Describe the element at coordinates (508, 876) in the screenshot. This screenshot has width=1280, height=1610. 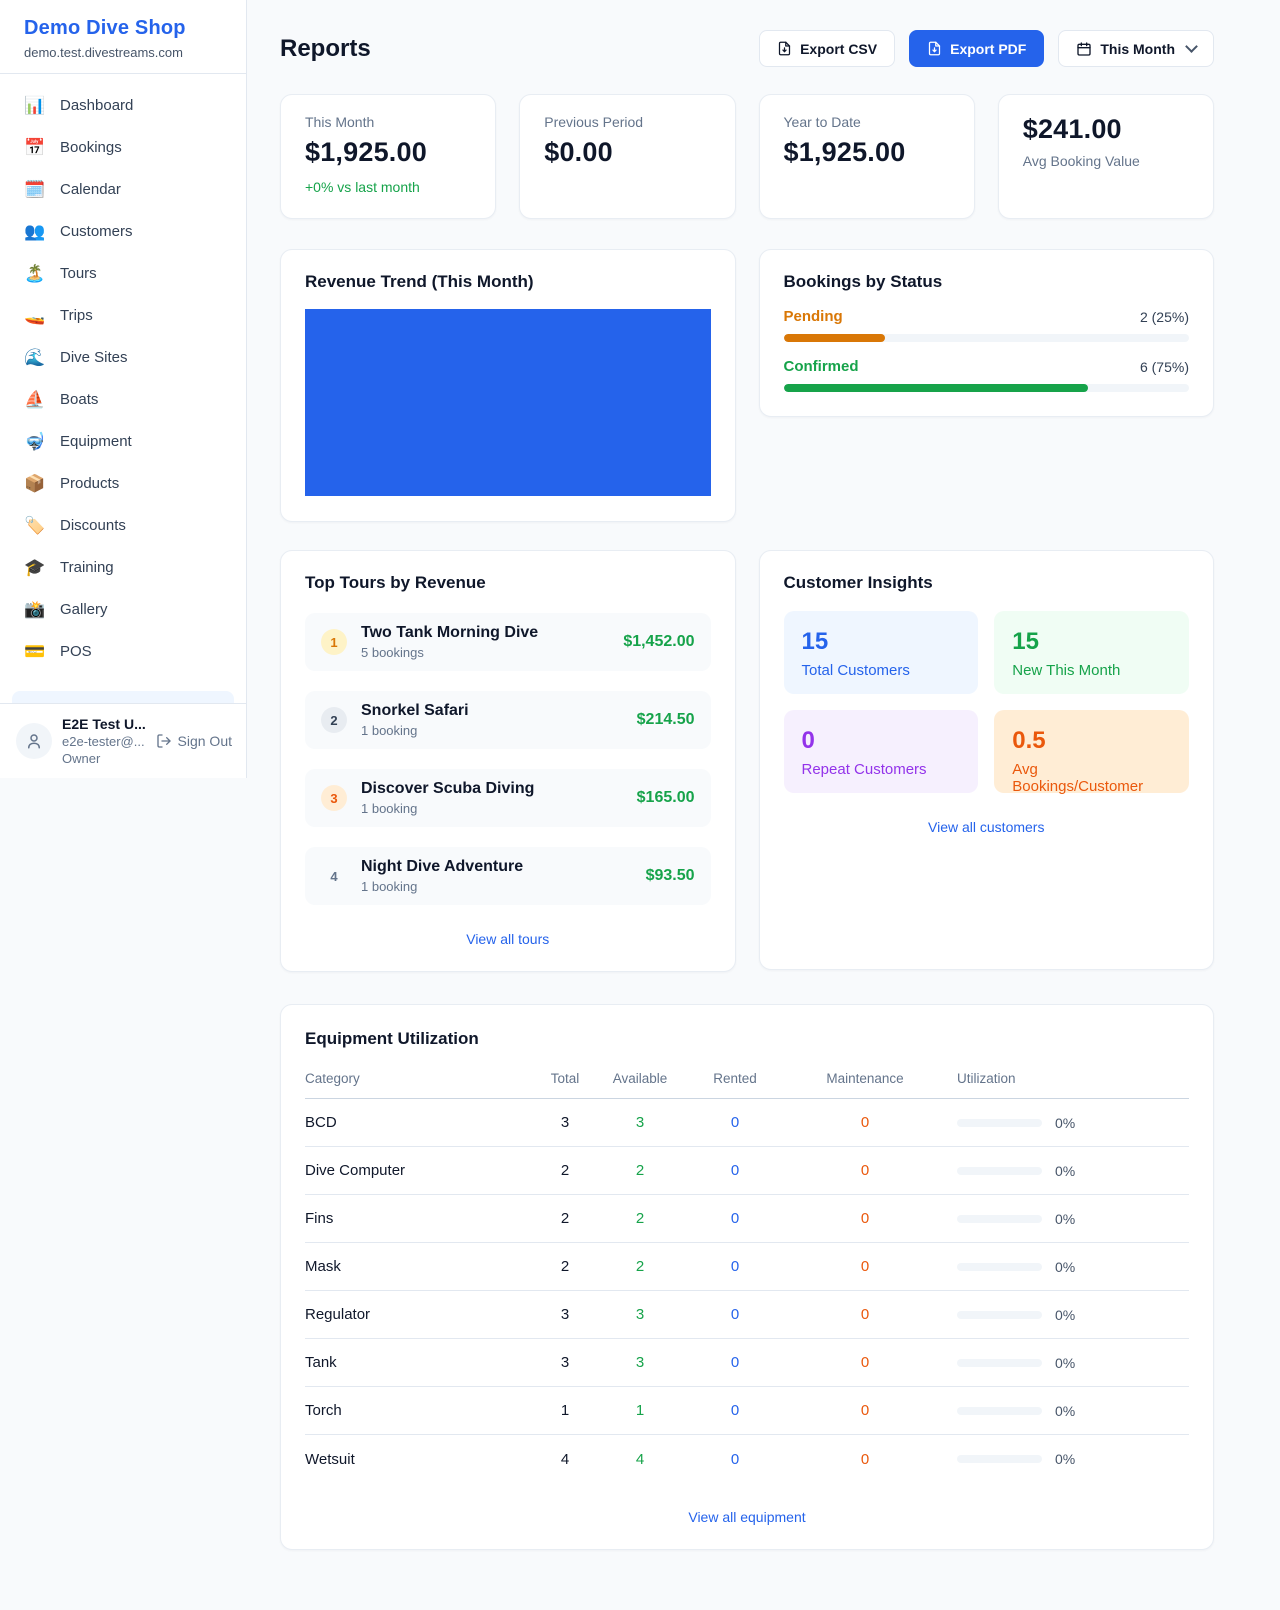
I see `tour-row: 4 Night Dive Adventure 1 booking $93.50` at that location.